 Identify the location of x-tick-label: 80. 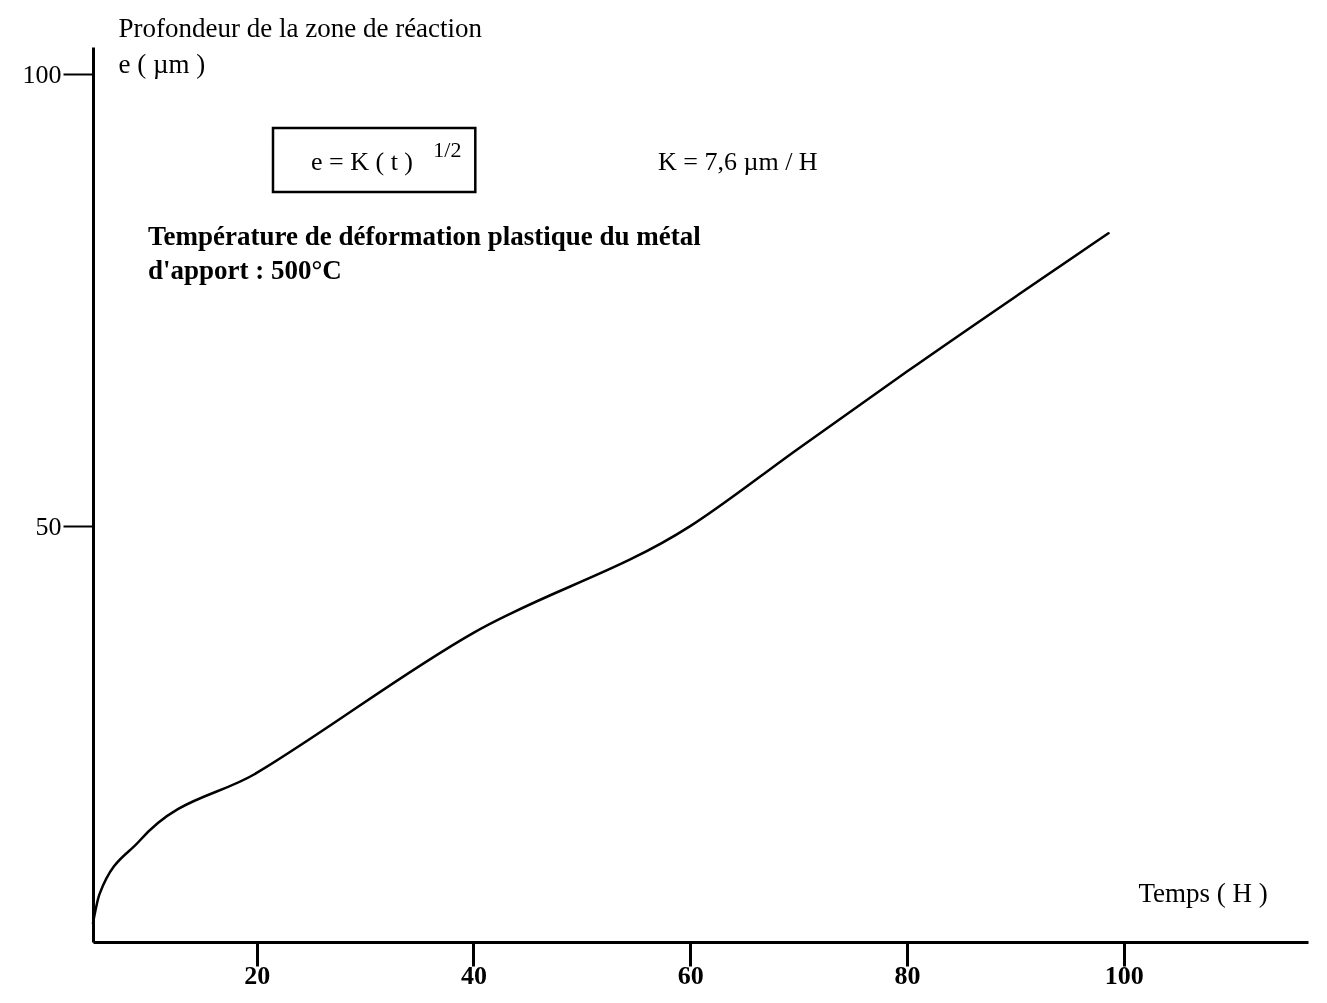
(907, 975).